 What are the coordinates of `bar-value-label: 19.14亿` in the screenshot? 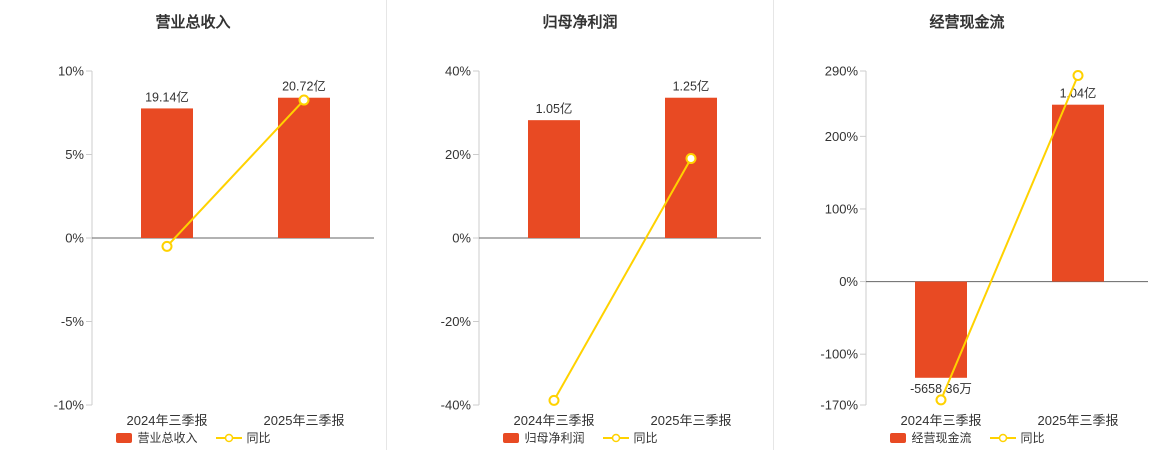 It's located at (167, 96).